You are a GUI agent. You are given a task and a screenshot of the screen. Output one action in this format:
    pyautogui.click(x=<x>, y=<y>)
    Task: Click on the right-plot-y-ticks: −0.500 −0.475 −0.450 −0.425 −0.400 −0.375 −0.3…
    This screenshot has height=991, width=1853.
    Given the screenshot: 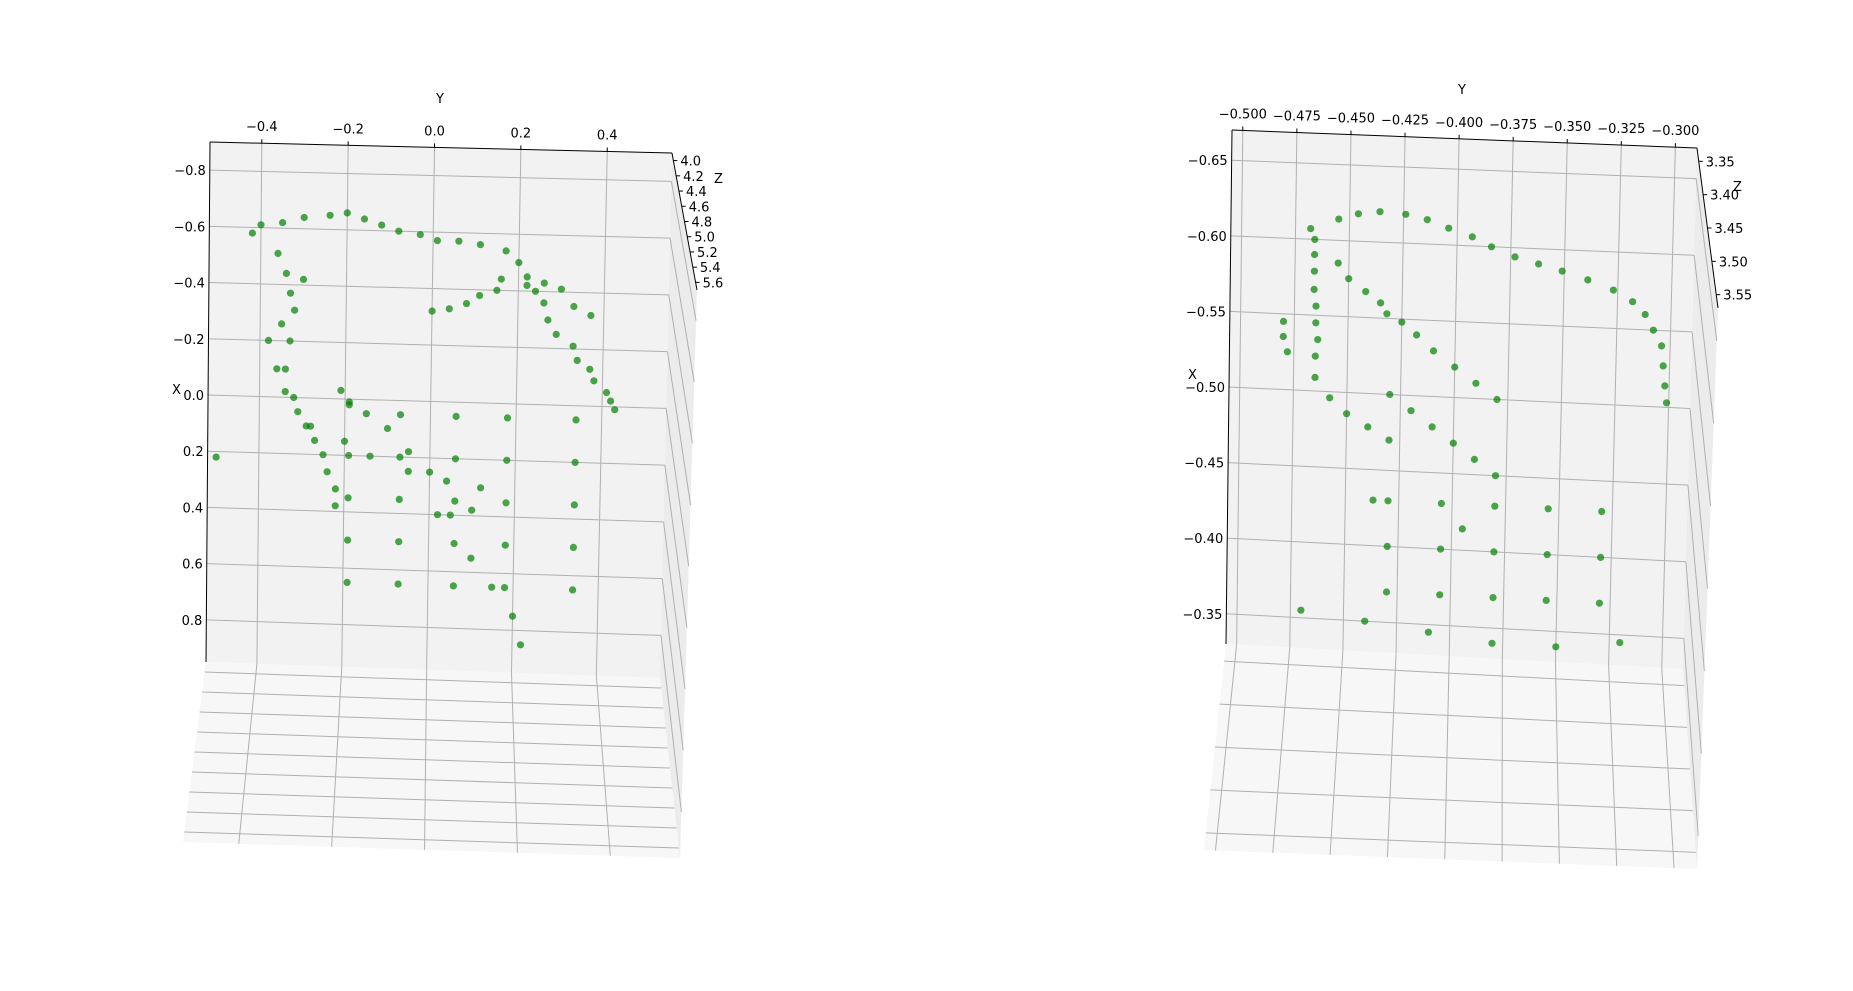 What is the action you would take?
    pyautogui.click(x=1459, y=127)
    